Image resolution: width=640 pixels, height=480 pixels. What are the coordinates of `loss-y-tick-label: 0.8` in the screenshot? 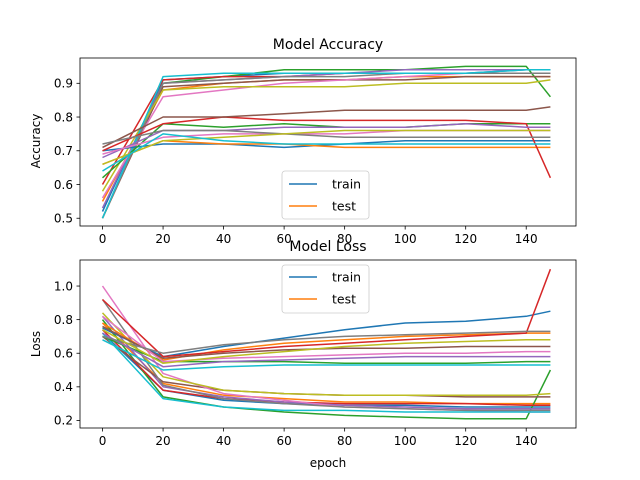 It's located at (63, 320).